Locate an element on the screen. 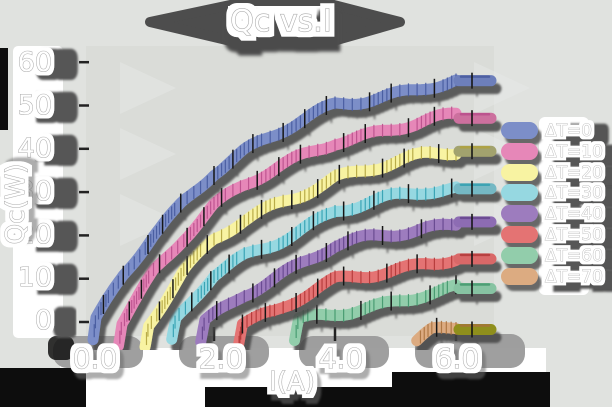 The width and height of the screenshot is (612, 407). left-edge-shadow is located at coordinates (4, 89).